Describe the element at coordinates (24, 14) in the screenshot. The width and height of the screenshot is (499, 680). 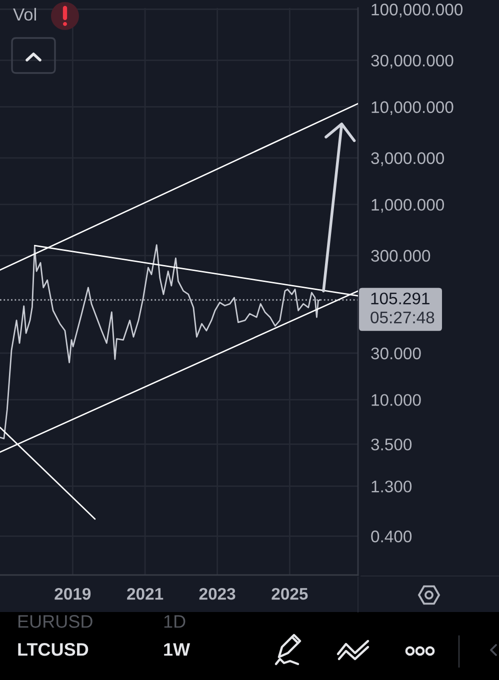
I see `annotation: Vol` at that location.